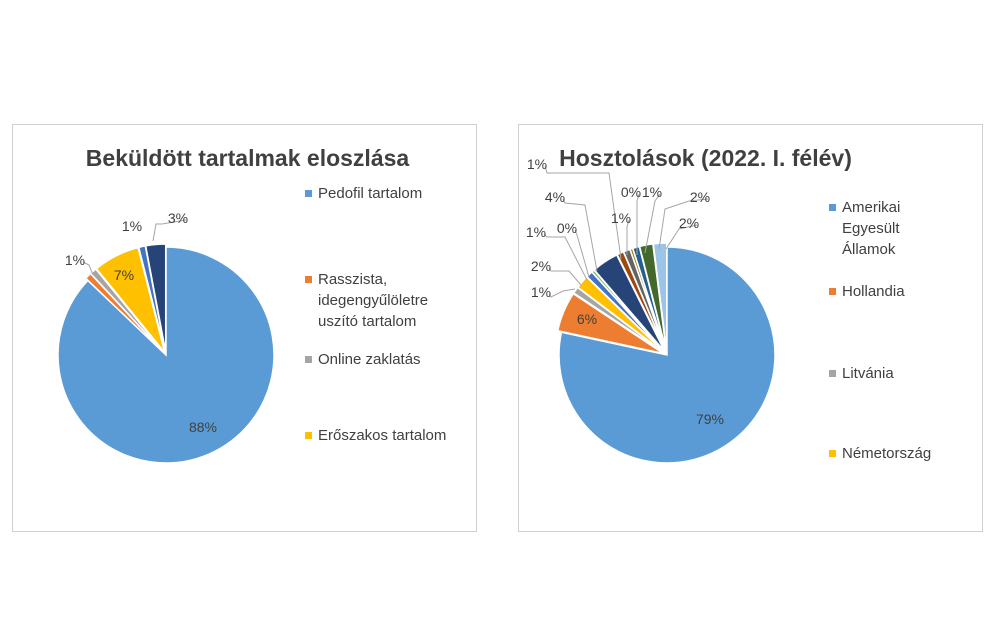 This screenshot has width=1000, height=631. I want to click on legend-label: Amerikai Egyesült Államok, so click(871, 228).